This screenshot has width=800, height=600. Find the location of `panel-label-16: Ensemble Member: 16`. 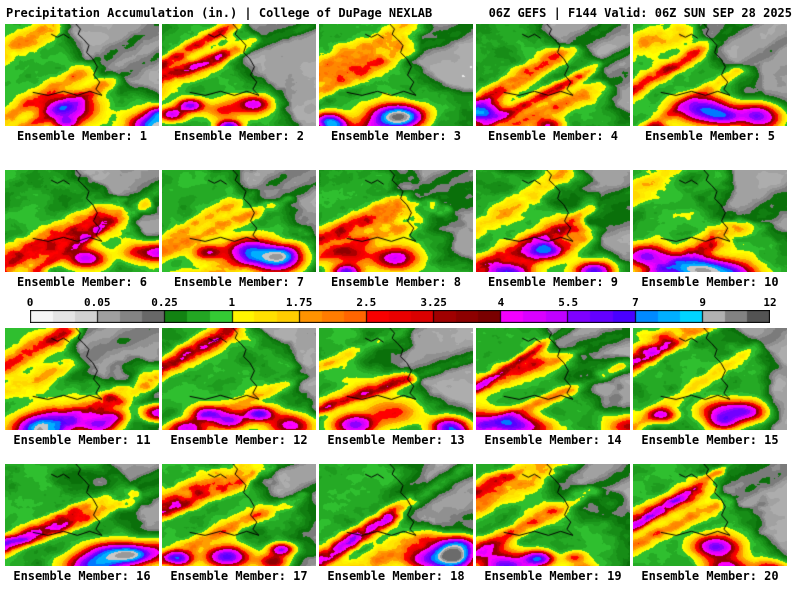

panel-label-16: Ensemble Member: 16 is located at coordinates (82, 576).